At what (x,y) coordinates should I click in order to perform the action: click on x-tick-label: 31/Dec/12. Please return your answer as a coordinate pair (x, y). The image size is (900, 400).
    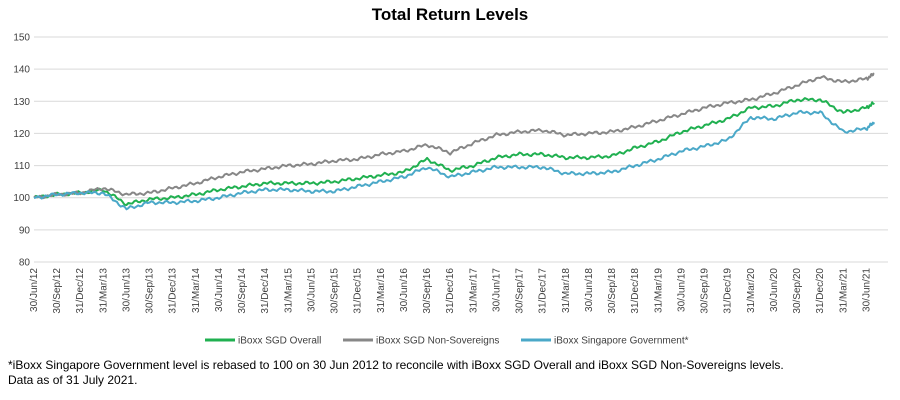
    Looking at the image, I should click on (80, 291).